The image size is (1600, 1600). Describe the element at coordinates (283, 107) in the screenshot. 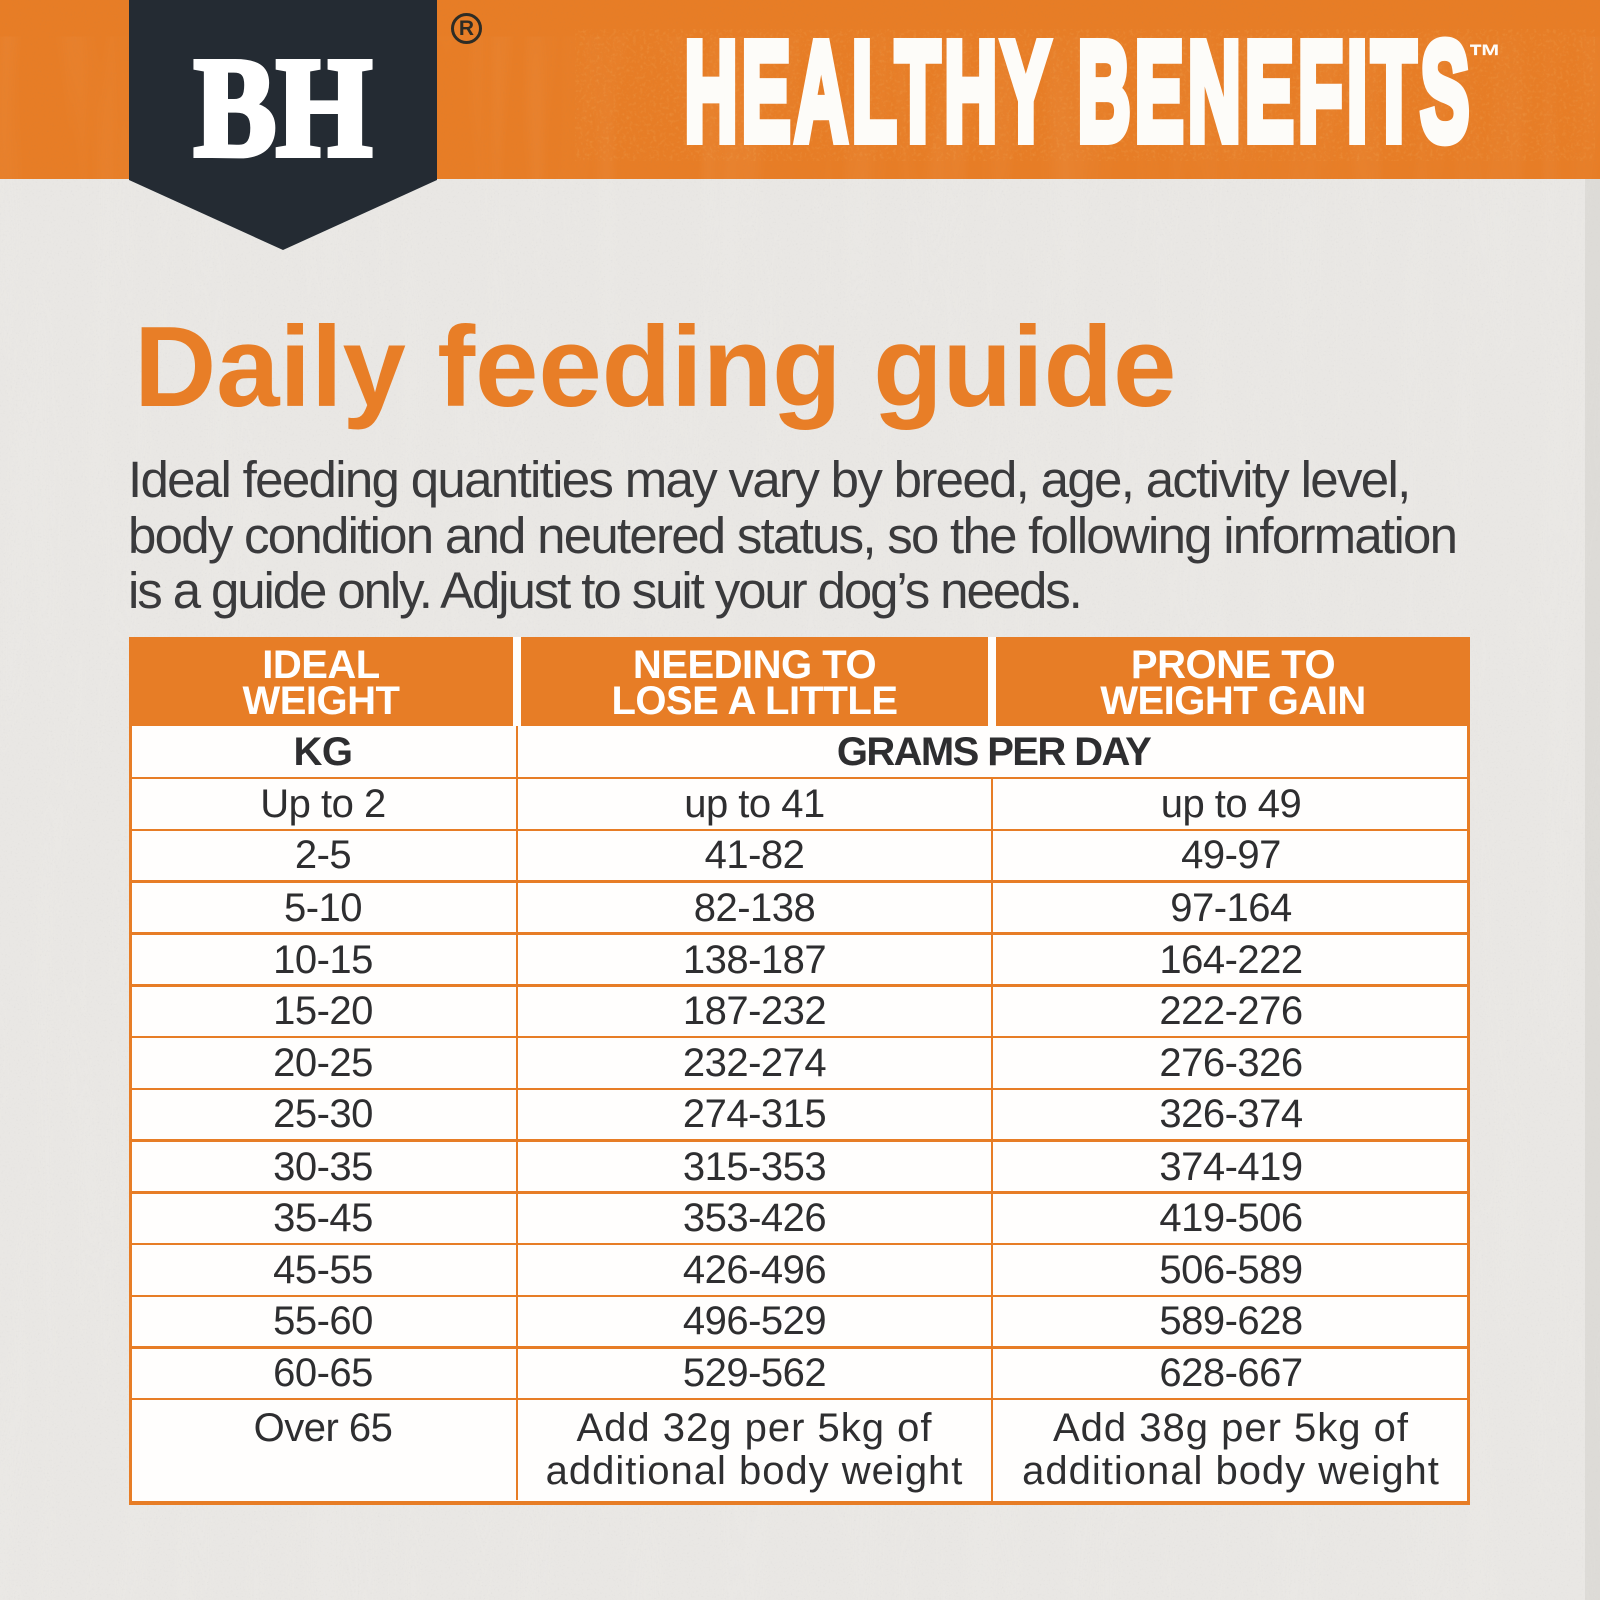

I see `svg-text: BH` at that location.